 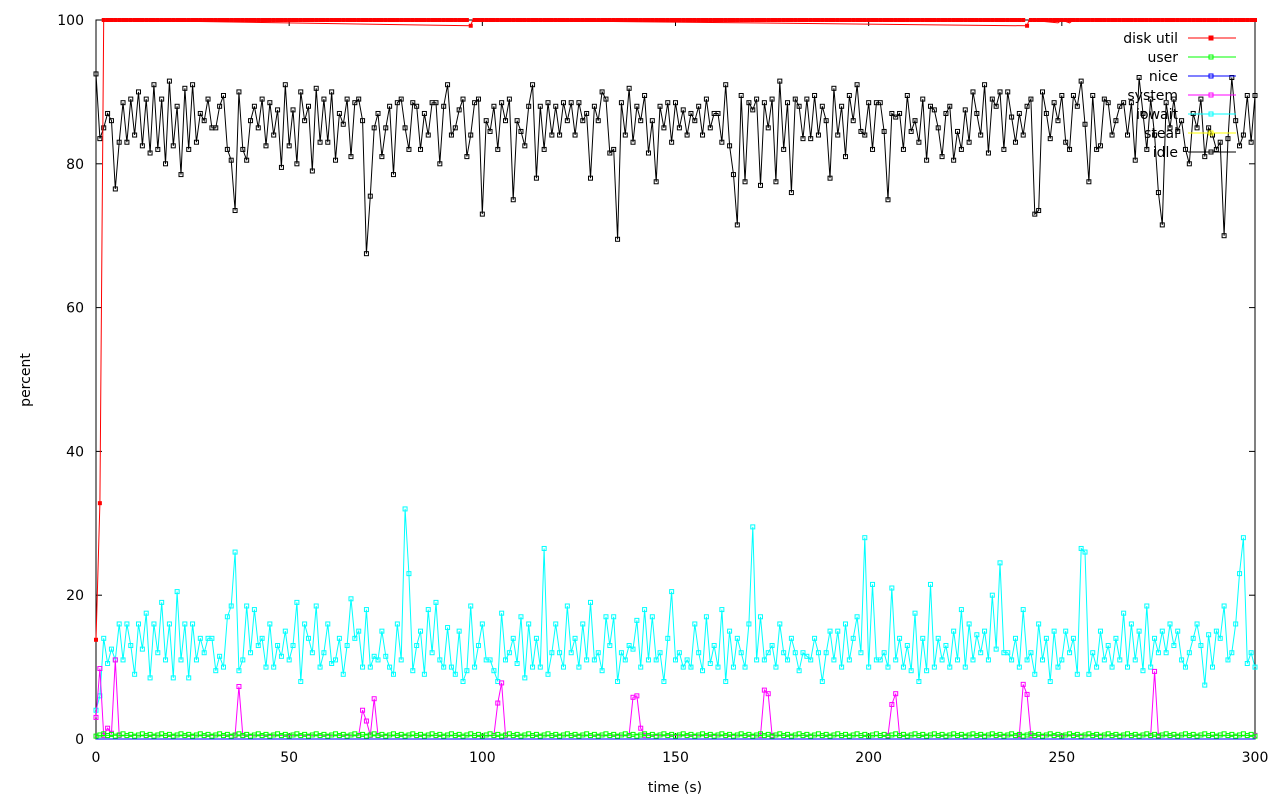 I want to click on x-tick-label: 250, so click(x=1061, y=758).